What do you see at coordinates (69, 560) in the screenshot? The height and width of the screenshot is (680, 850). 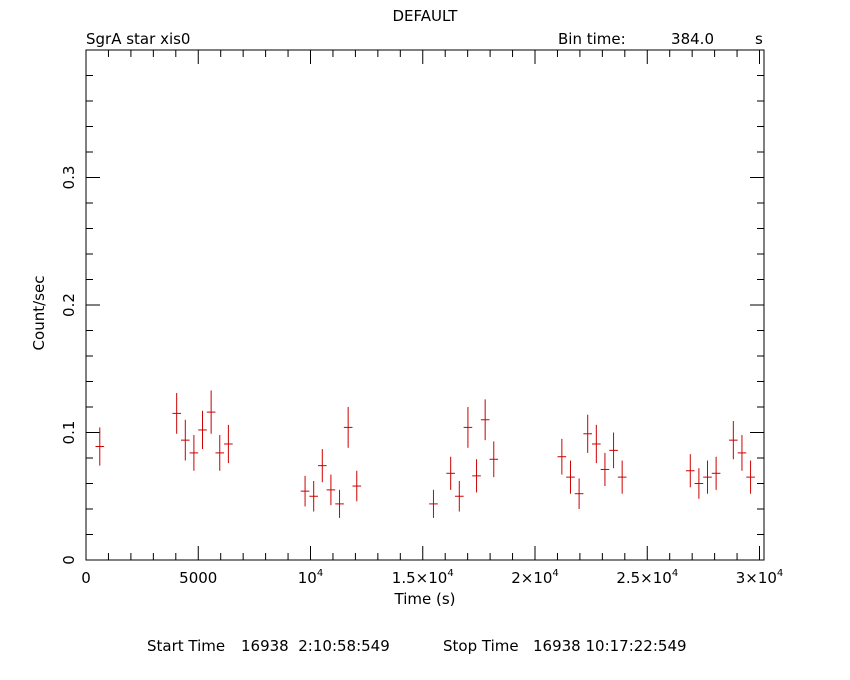 I see `y-tick-label: 0` at bounding box center [69, 560].